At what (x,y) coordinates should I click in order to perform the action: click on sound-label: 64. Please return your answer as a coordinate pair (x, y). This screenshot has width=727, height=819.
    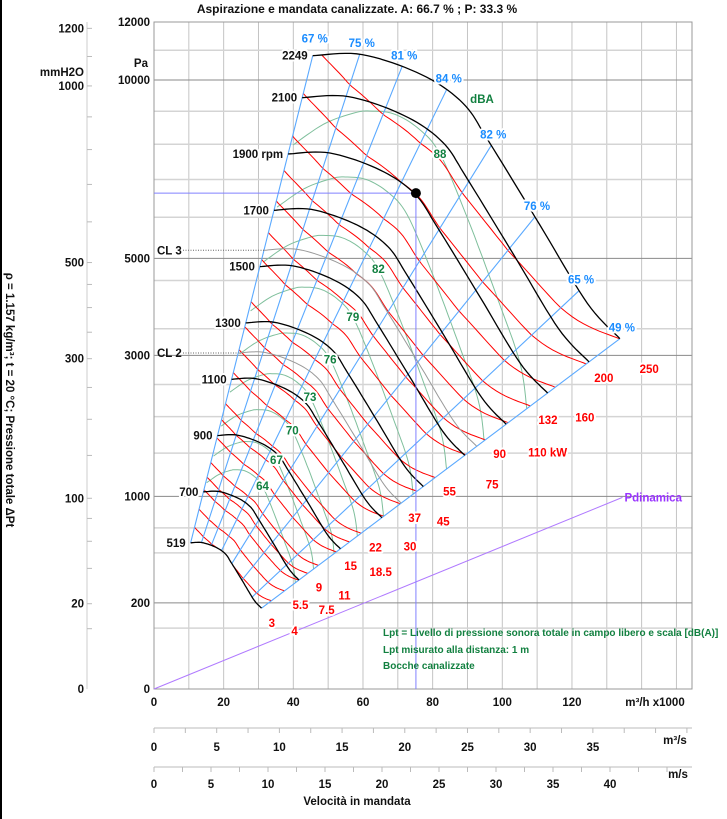
    Looking at the image, I should click on (262, 487).